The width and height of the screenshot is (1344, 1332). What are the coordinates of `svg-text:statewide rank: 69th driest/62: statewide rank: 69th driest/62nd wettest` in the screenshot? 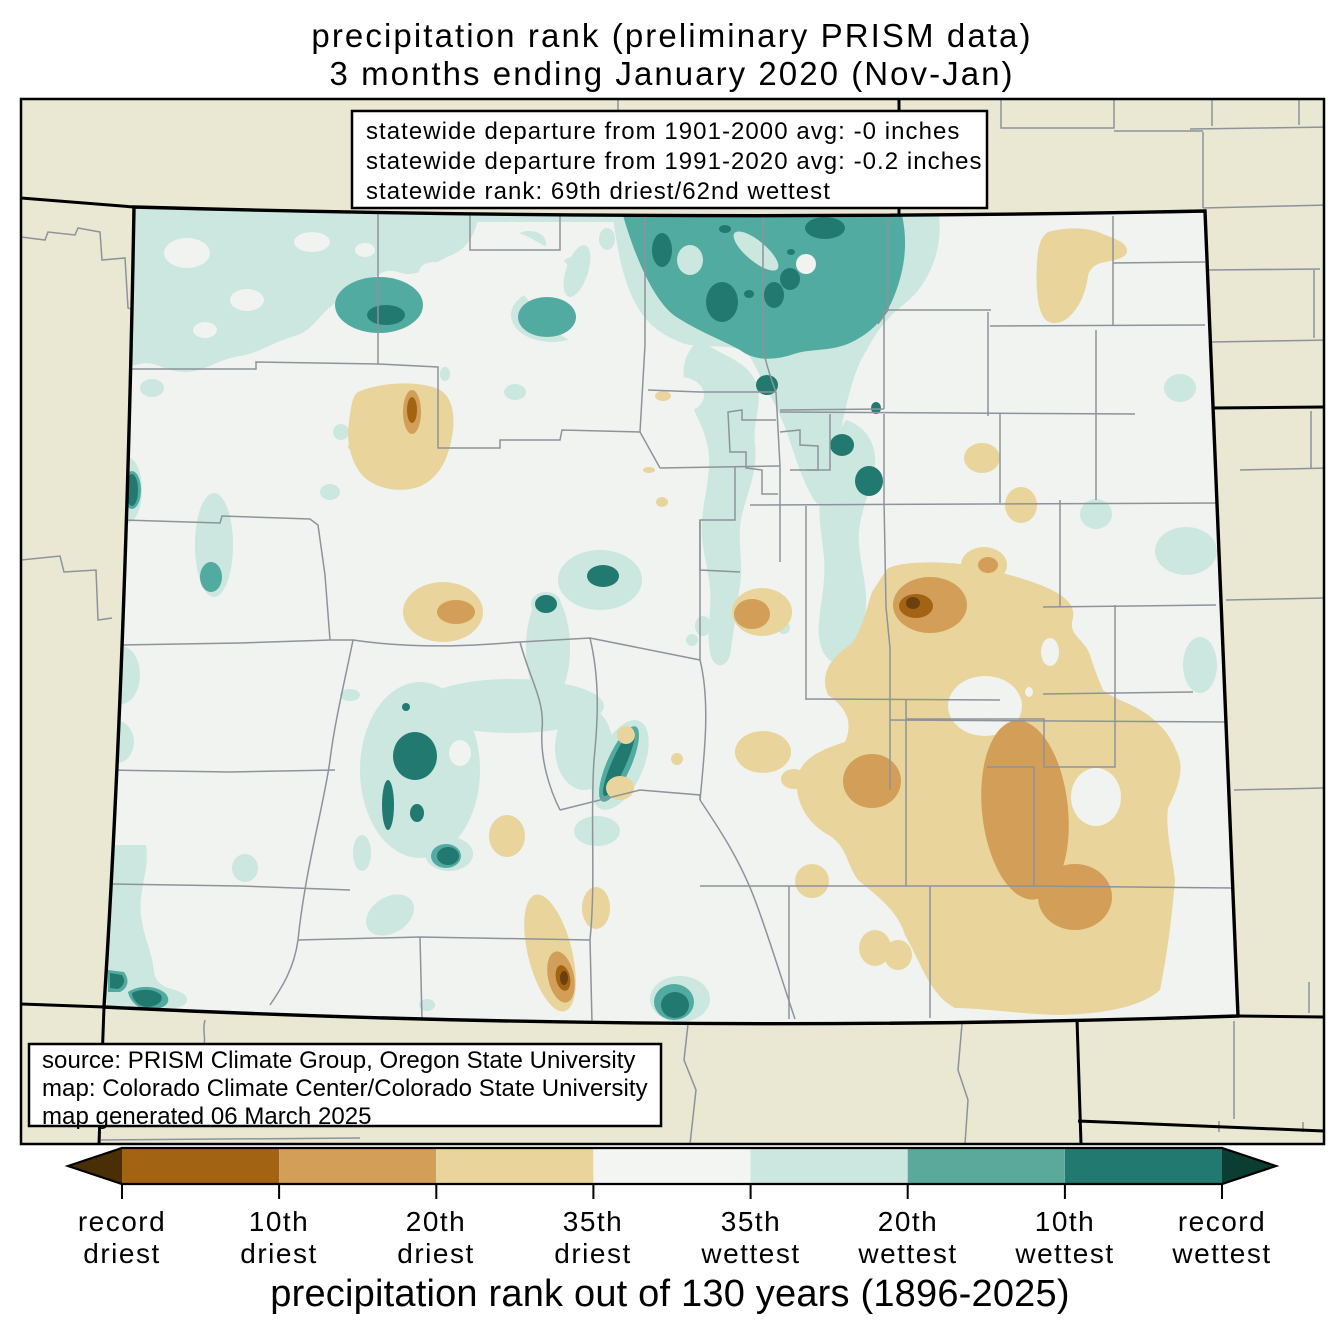 It's located at (598, 191).